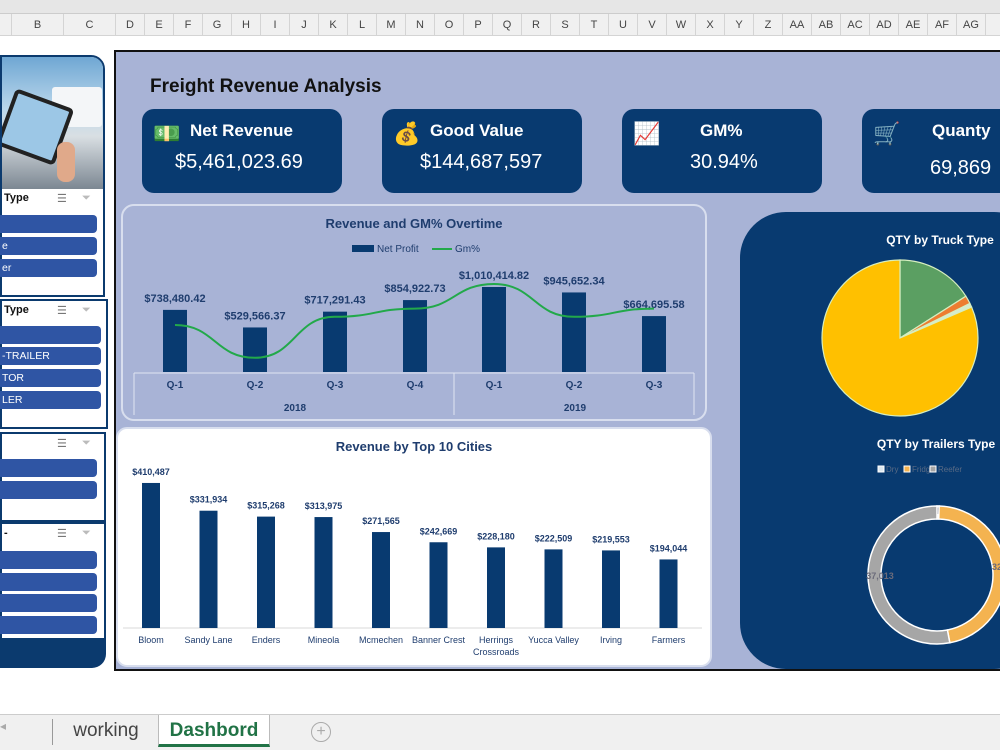  I want to click on bar-data-label: $313,975, so click(324, 506).